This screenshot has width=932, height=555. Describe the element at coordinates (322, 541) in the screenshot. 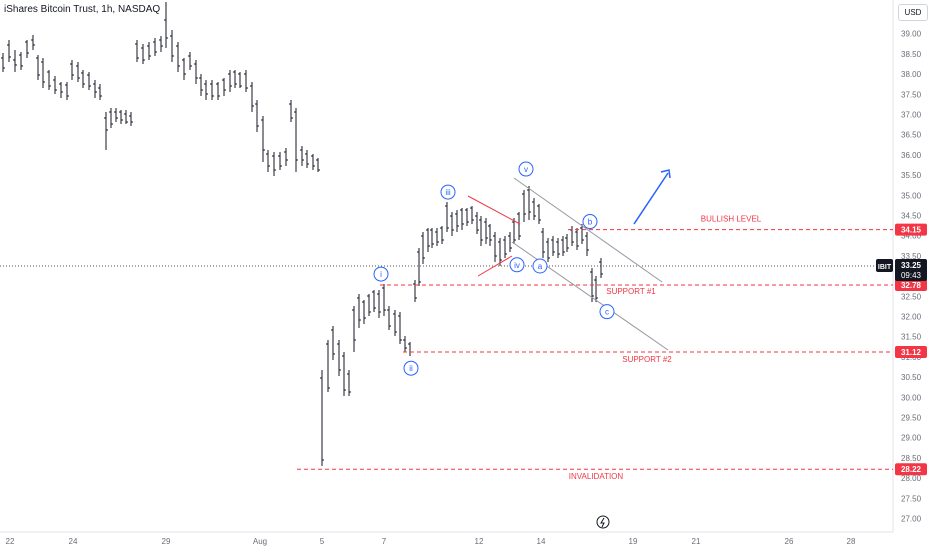

I see `x-tick-label: 5` at that location.